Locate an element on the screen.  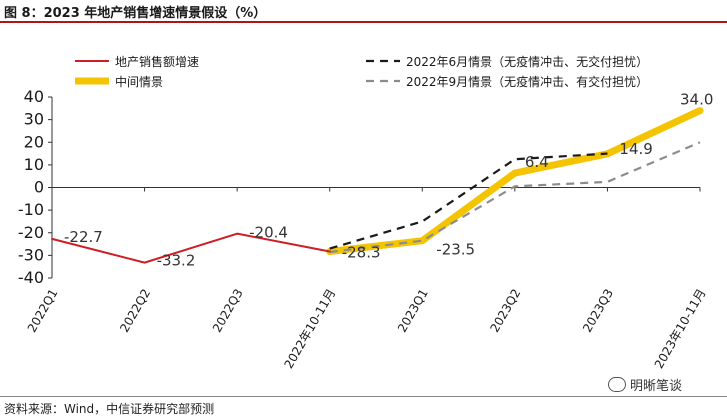
y-tick-label: 0 is located at coordinates (39, 187).